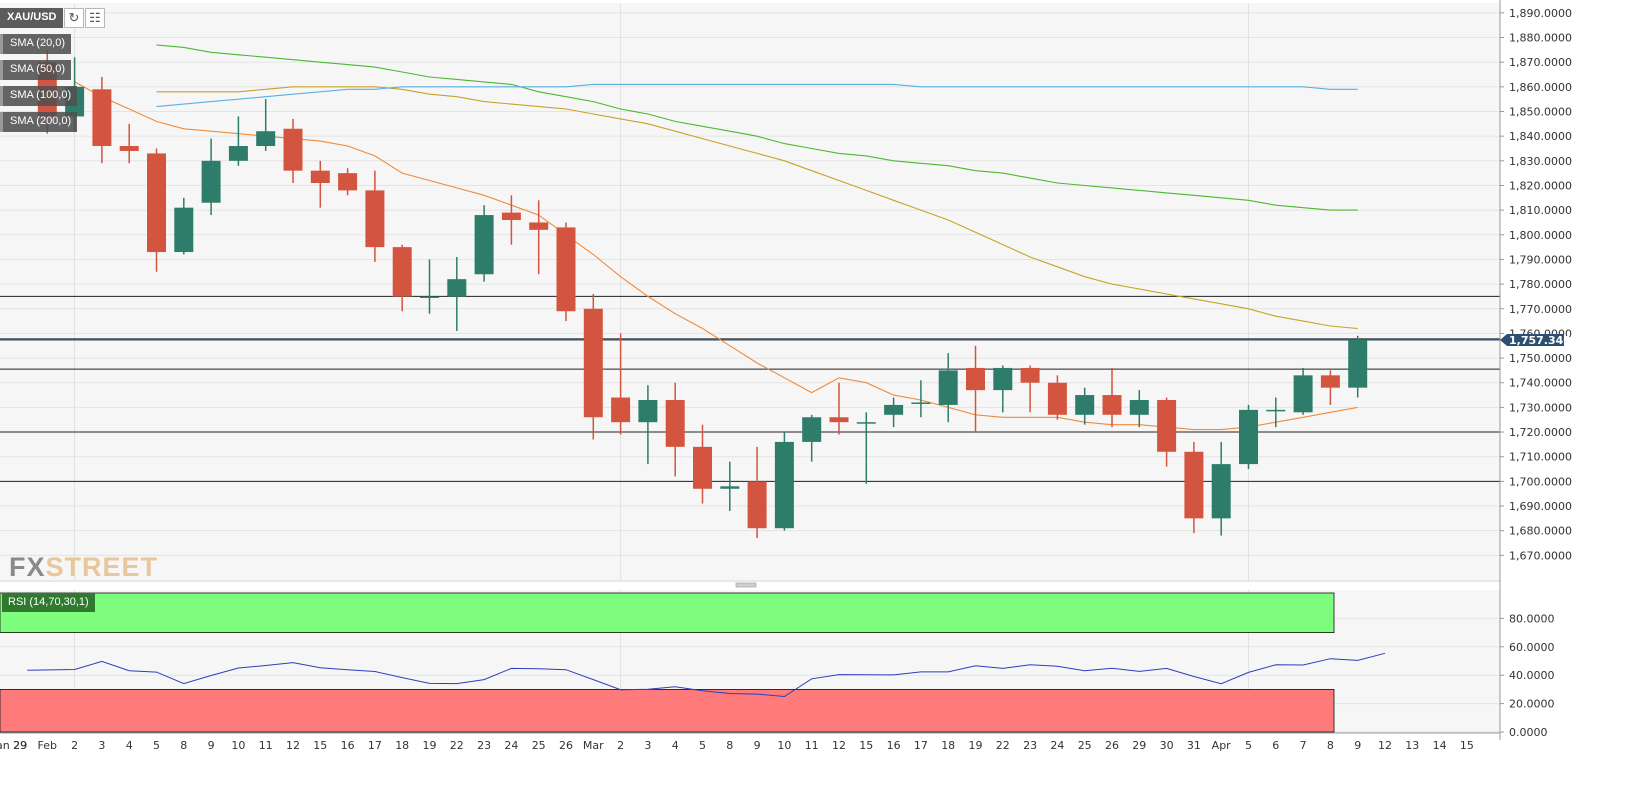 This screenshot has width=1626, height=793. I want to click on date-tick-label: Mar, so click(593, 745).